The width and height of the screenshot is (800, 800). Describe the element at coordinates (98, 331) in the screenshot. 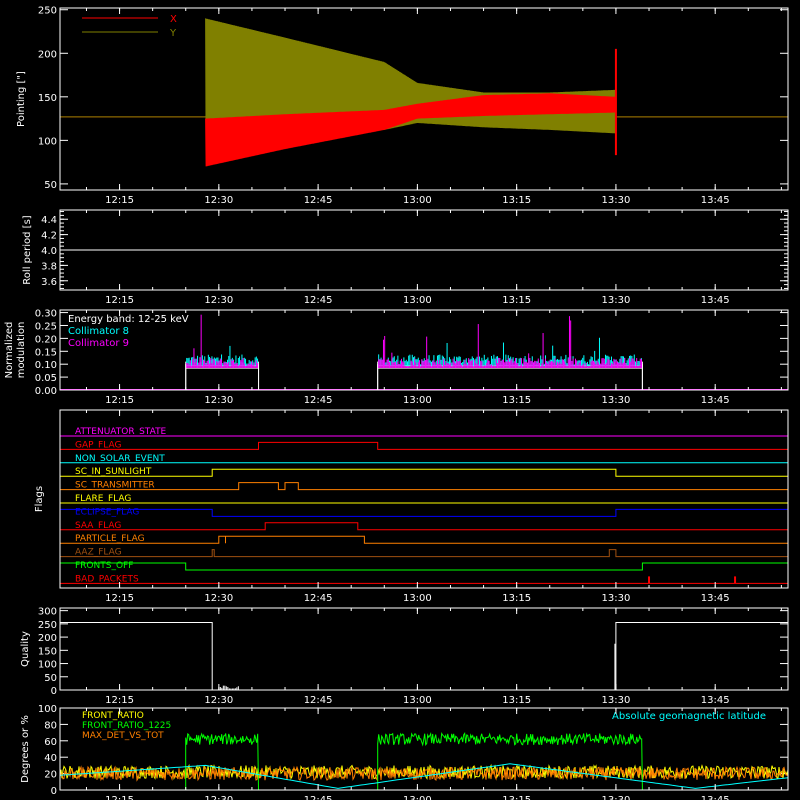

I see `modulation-legend-collimator-8: Collimator 8` at that location.